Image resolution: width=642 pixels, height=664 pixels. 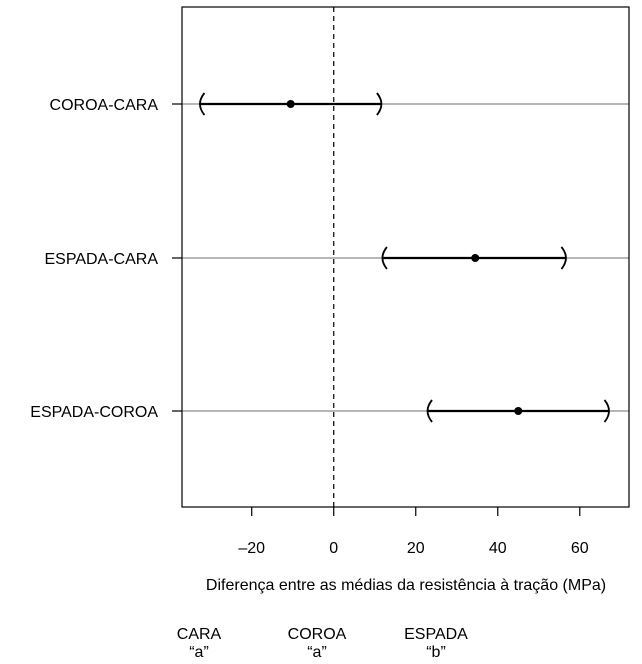 I want to click on x-axis: –20 0 20 40 60, so click(x=413, y=532).